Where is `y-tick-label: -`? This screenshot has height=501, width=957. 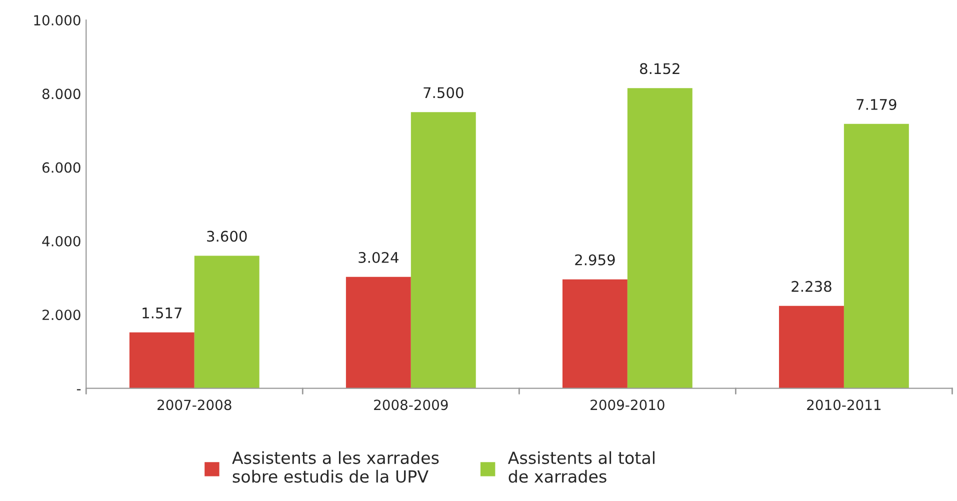 y-tick-label: - is located at coordinates (78, 389).